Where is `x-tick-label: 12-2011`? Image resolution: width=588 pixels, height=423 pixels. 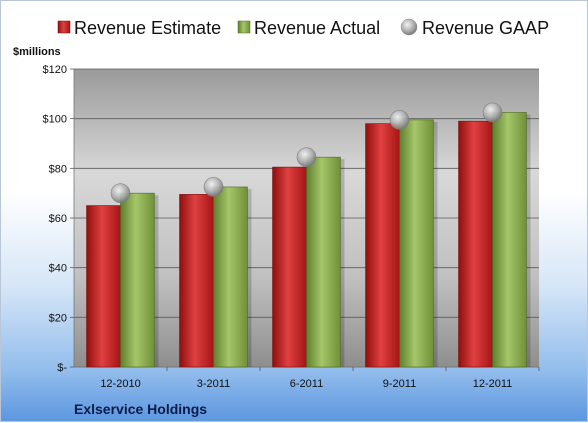 x-tick-label: 12-2011 is located at coordinates (493, 384).